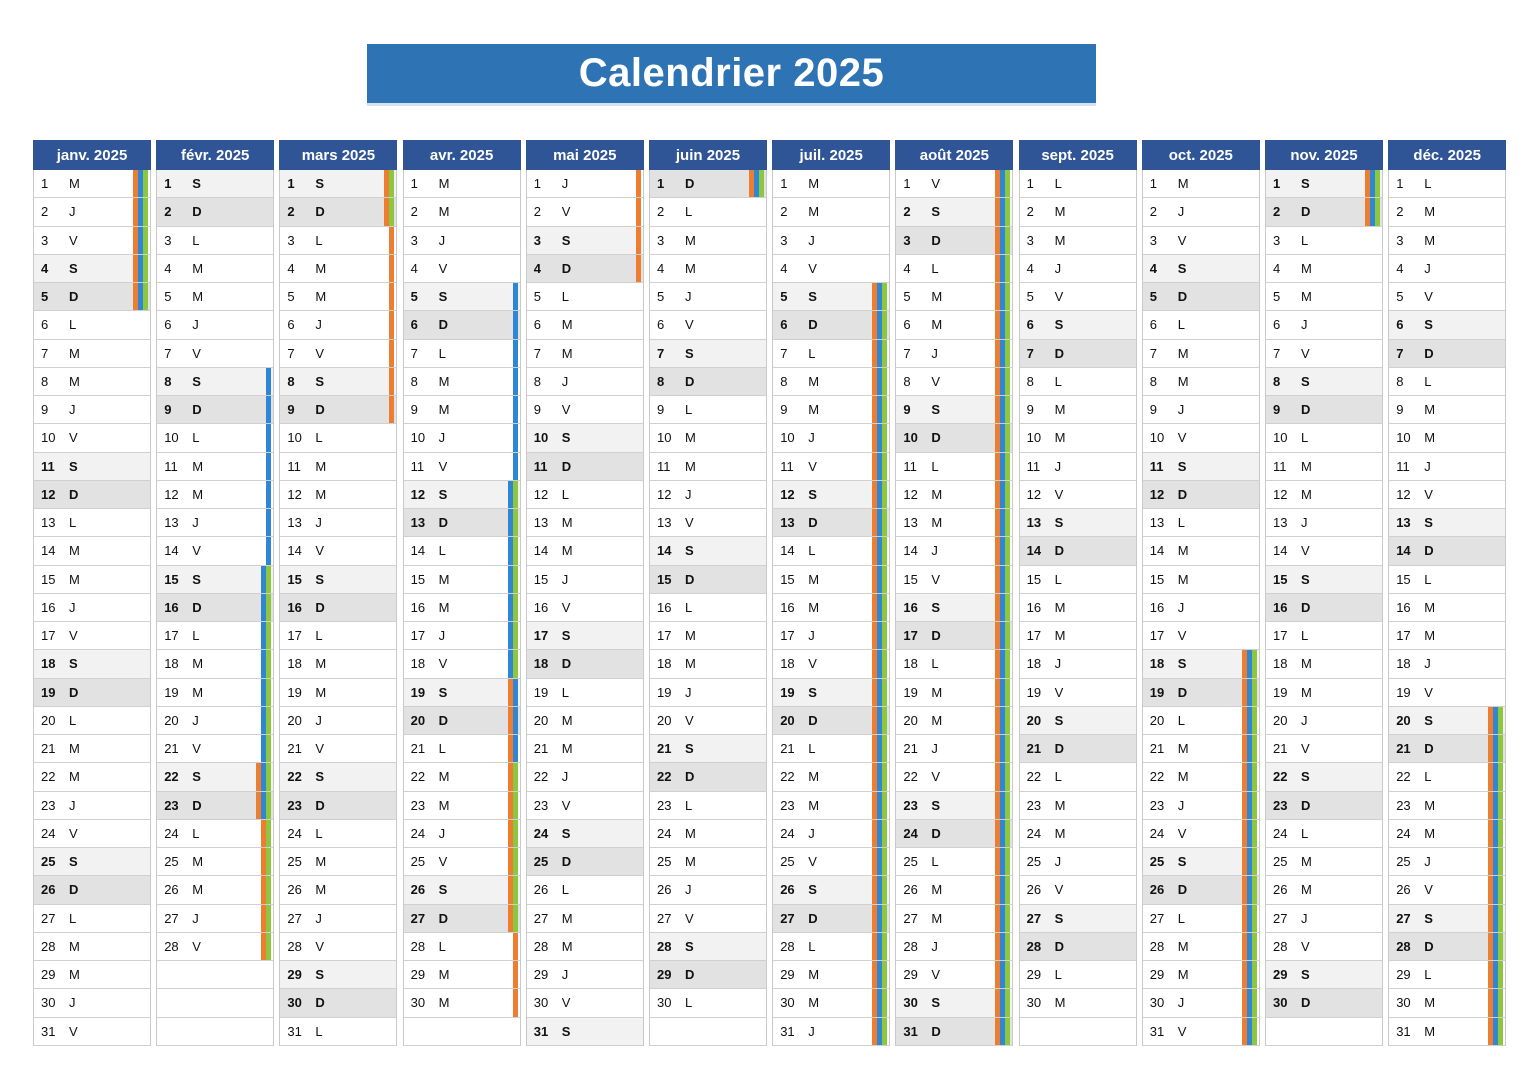 The height and width of the screenshot is (1086, 1536). I want to click on day-row: 15 D, so click(708, 579).